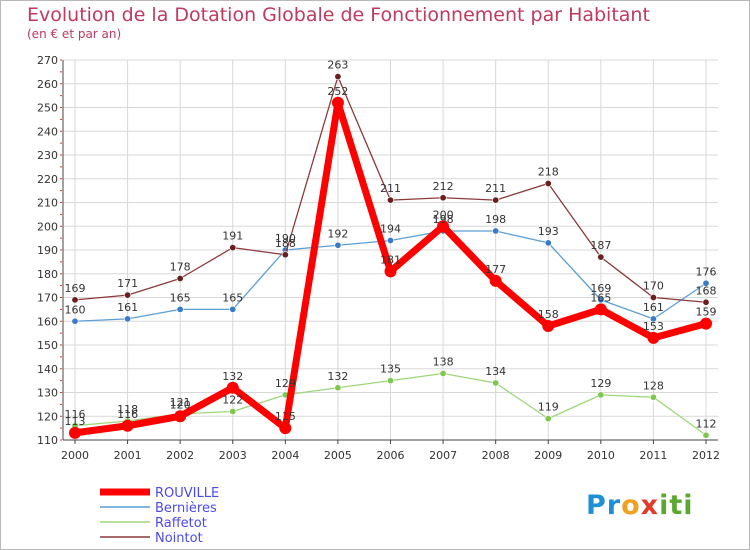  I want to click on x-tick-label: 2002, so click(180, 455).